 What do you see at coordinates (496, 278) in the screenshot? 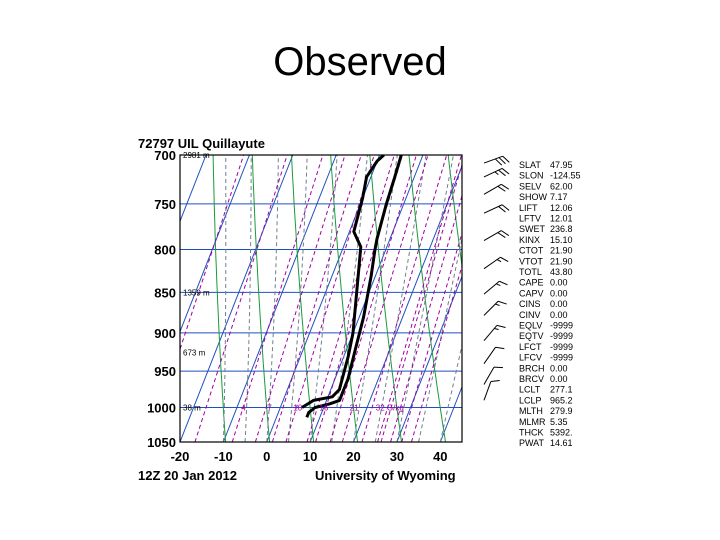
I see `wind-barbs` at bounding box center [496, 278].